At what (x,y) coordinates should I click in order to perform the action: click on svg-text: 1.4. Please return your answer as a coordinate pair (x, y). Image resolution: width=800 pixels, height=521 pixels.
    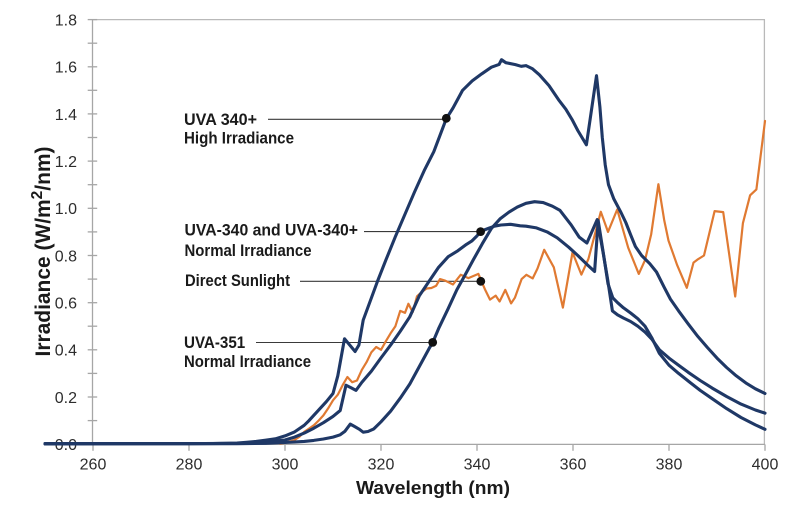
    Looking at the image, I should click on (66, 115).